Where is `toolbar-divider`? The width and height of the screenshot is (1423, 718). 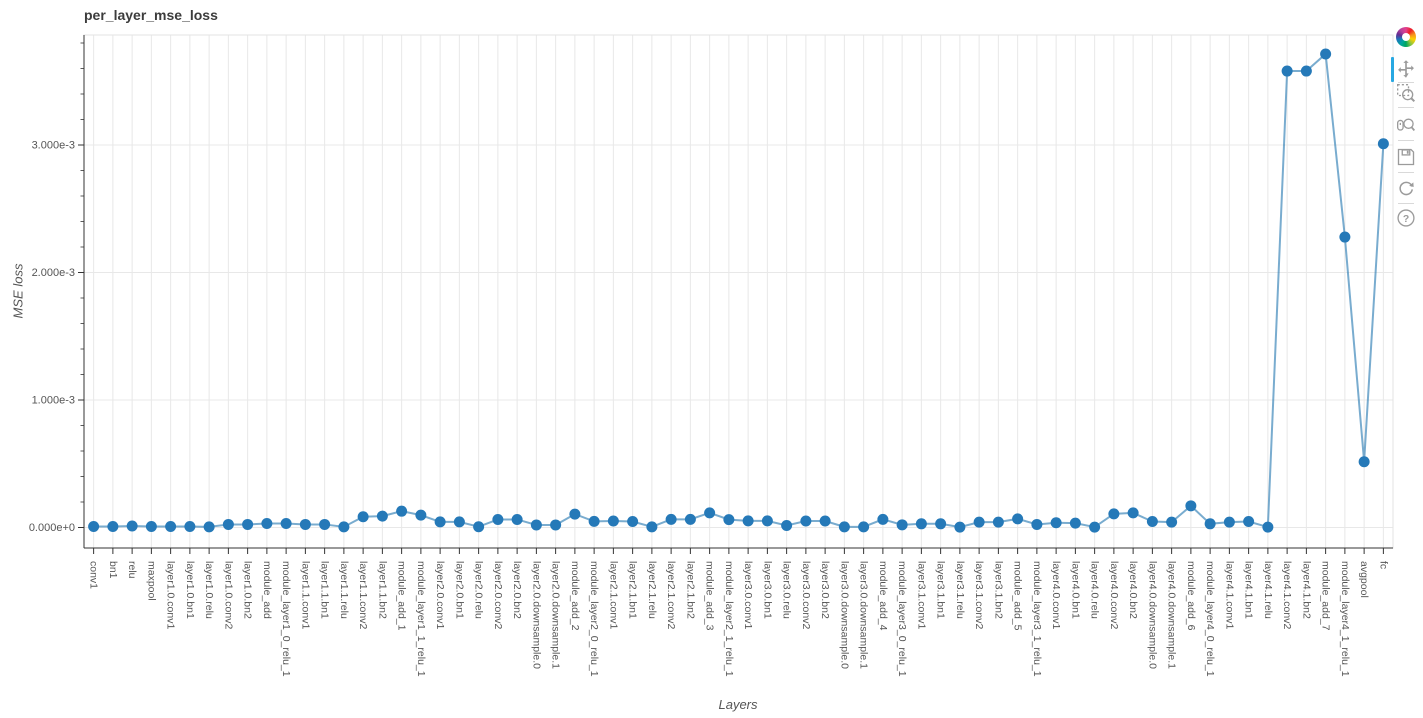 toolbar-divider is located at coordinates (1406, 172).